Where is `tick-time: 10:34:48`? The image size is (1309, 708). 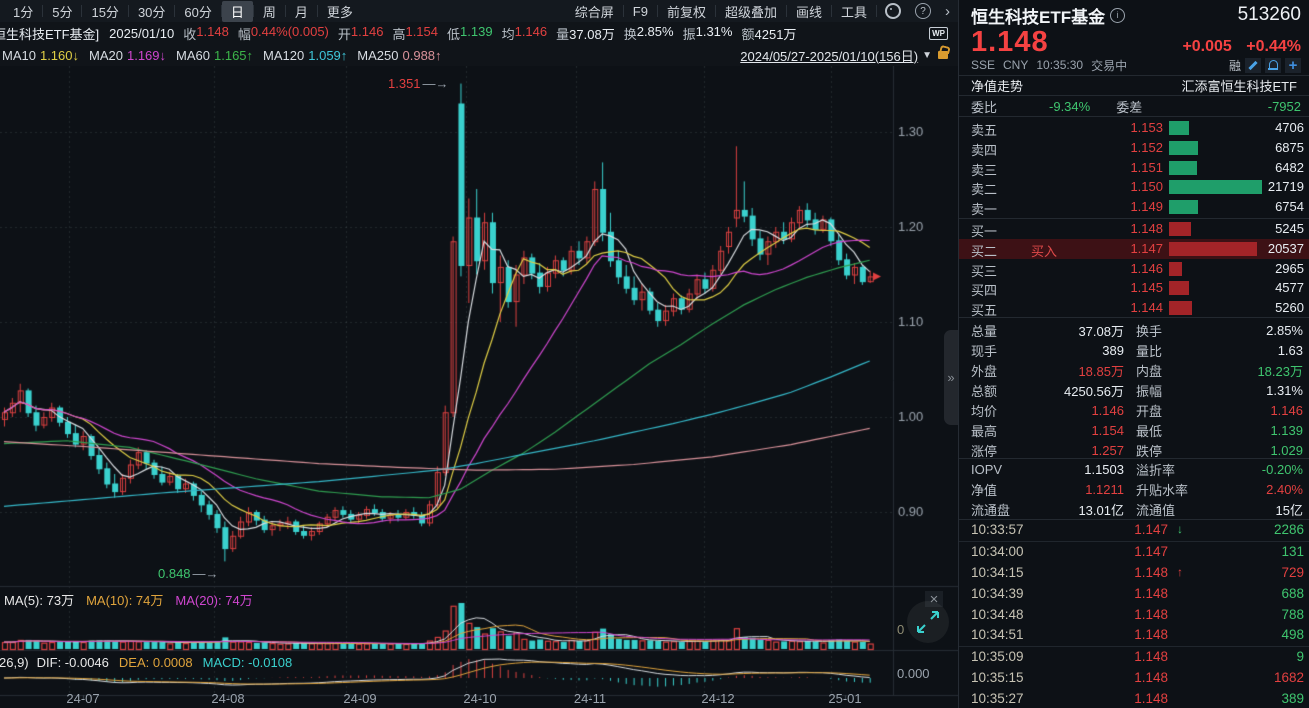
tick-time: 10:34:48 is located at coordinates (997, 614).